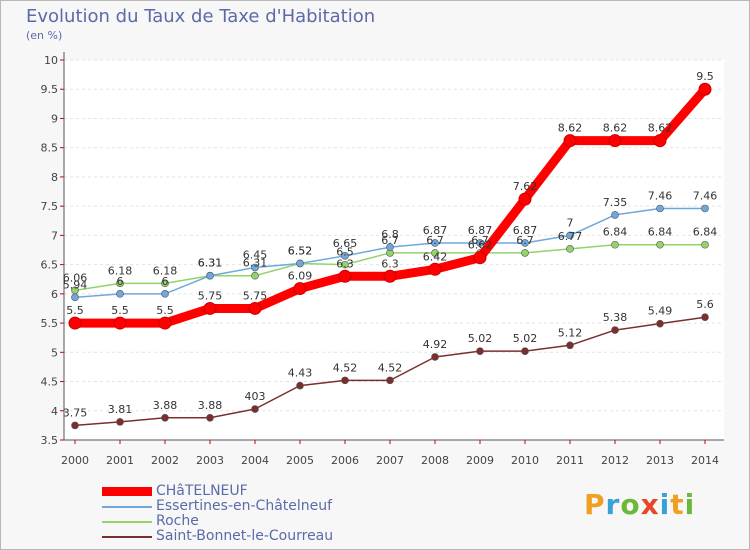  I want to click on chart-title: Evolution du Taux de Taxe d'Habitation, so click(201, 16).